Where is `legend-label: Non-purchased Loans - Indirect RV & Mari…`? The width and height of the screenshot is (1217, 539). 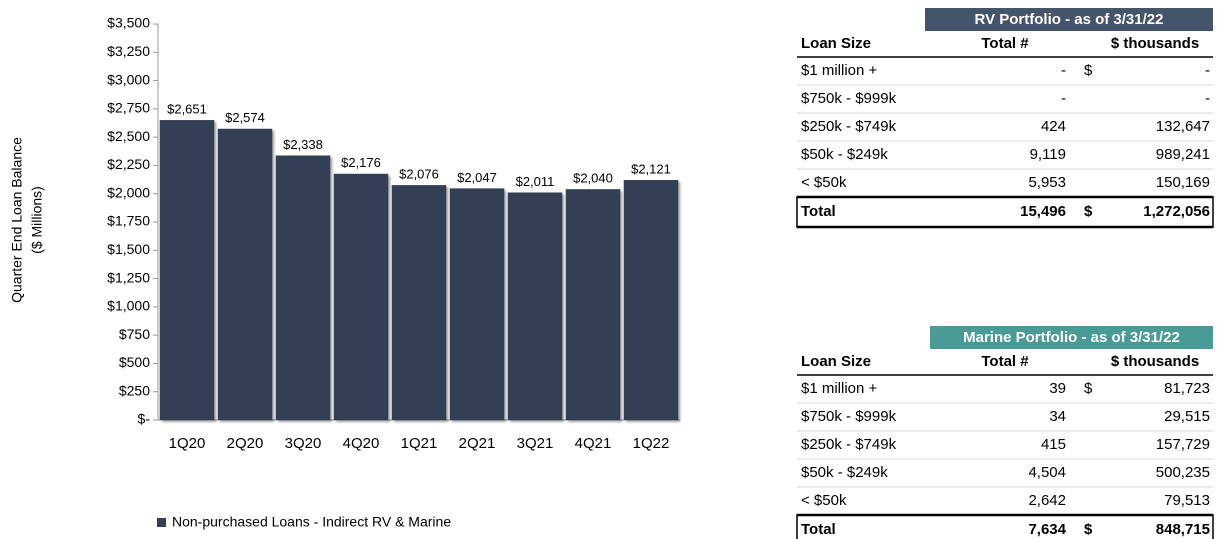
legend-label: Non-purchased Loans - Indirect RV & Mari… is located at coordinates (311, 522).